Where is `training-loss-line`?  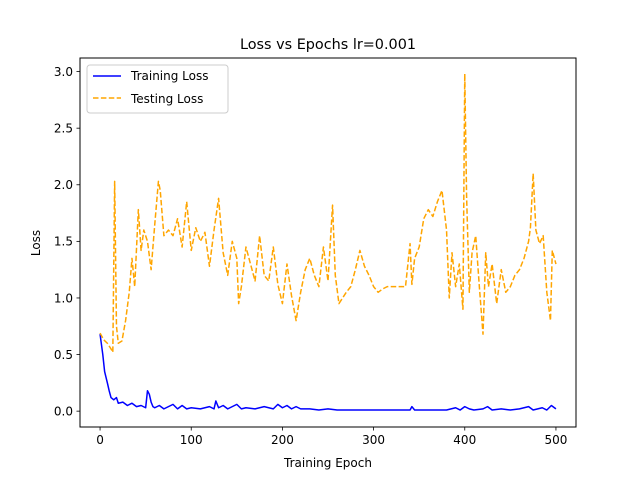 training-loss-line is located at coordinates (328, 372).